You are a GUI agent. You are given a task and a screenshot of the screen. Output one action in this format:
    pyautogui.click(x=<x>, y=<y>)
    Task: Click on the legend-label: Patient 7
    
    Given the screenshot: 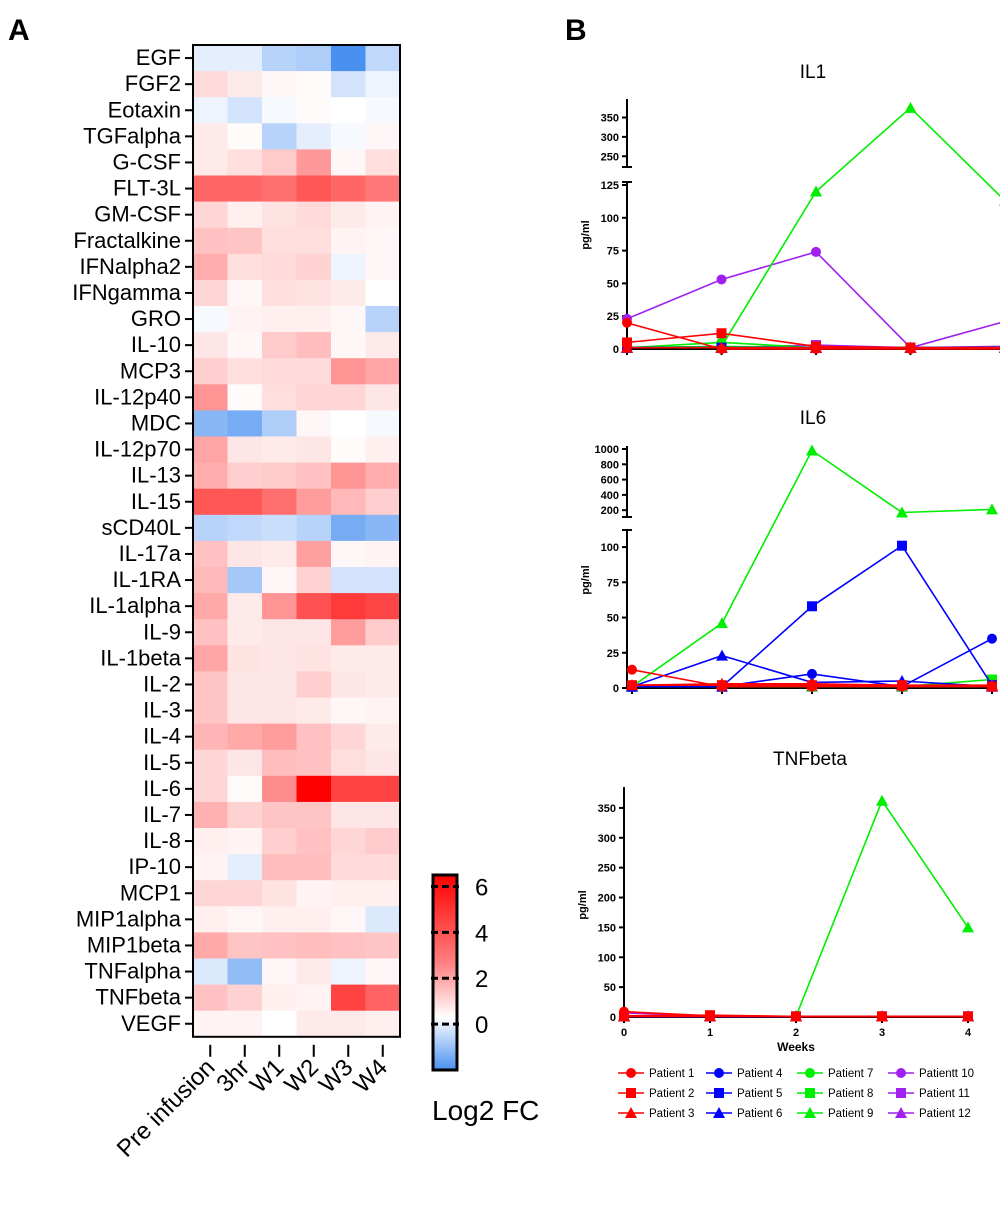 What is the action you would take?
    pyautogui.click(x=850, y=1074)
    